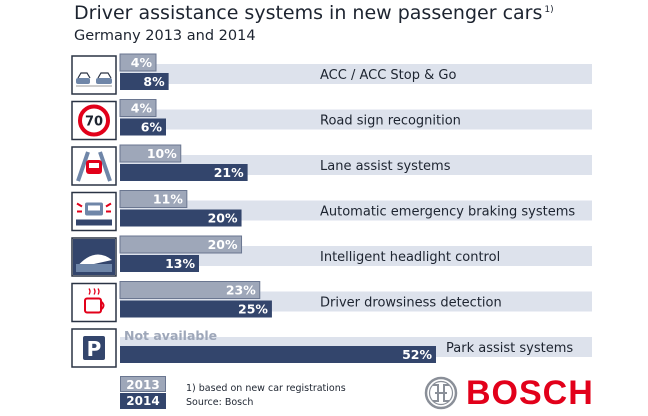  What do you see at coordinates (417, 354) in the screenshot?
I see `bar-label-2014: 52%` at bounding box center [417, 354].